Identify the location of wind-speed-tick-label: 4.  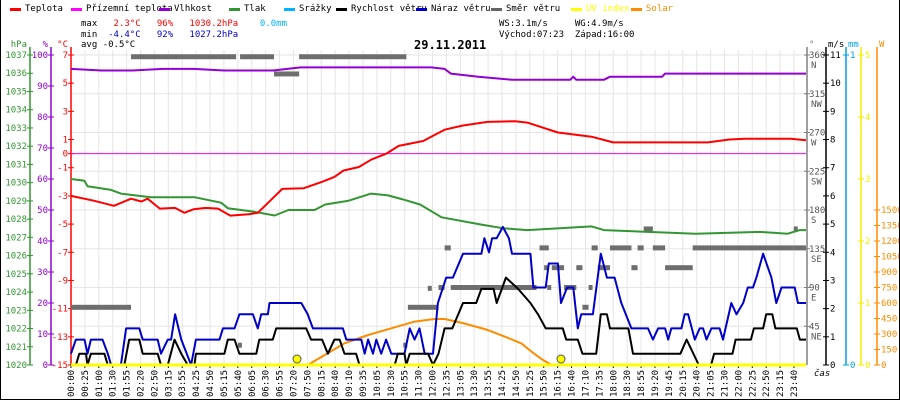
(832, 253).